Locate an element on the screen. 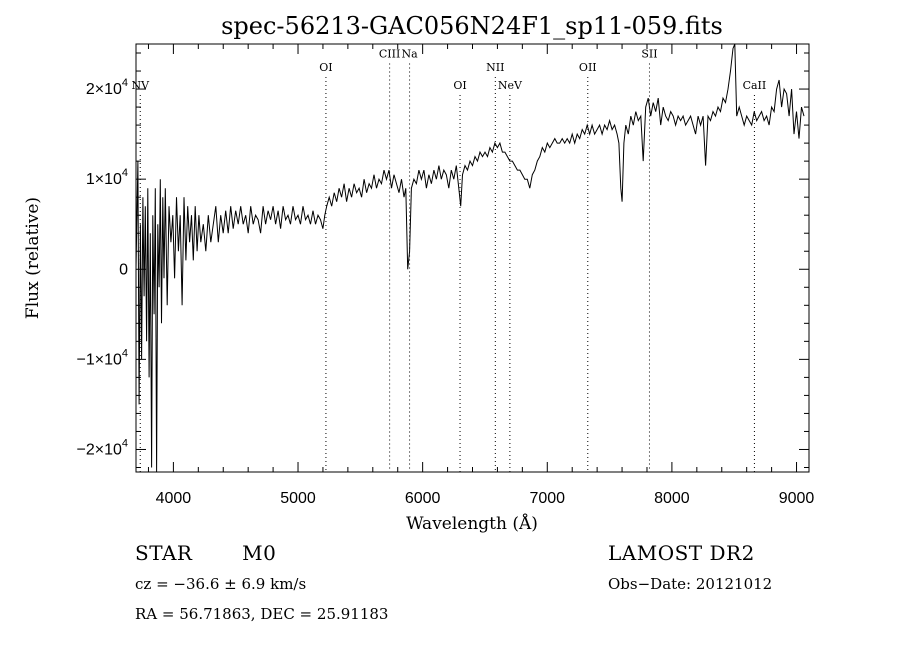  x-tick-label: 5000 is located at coordinates (298, 498).